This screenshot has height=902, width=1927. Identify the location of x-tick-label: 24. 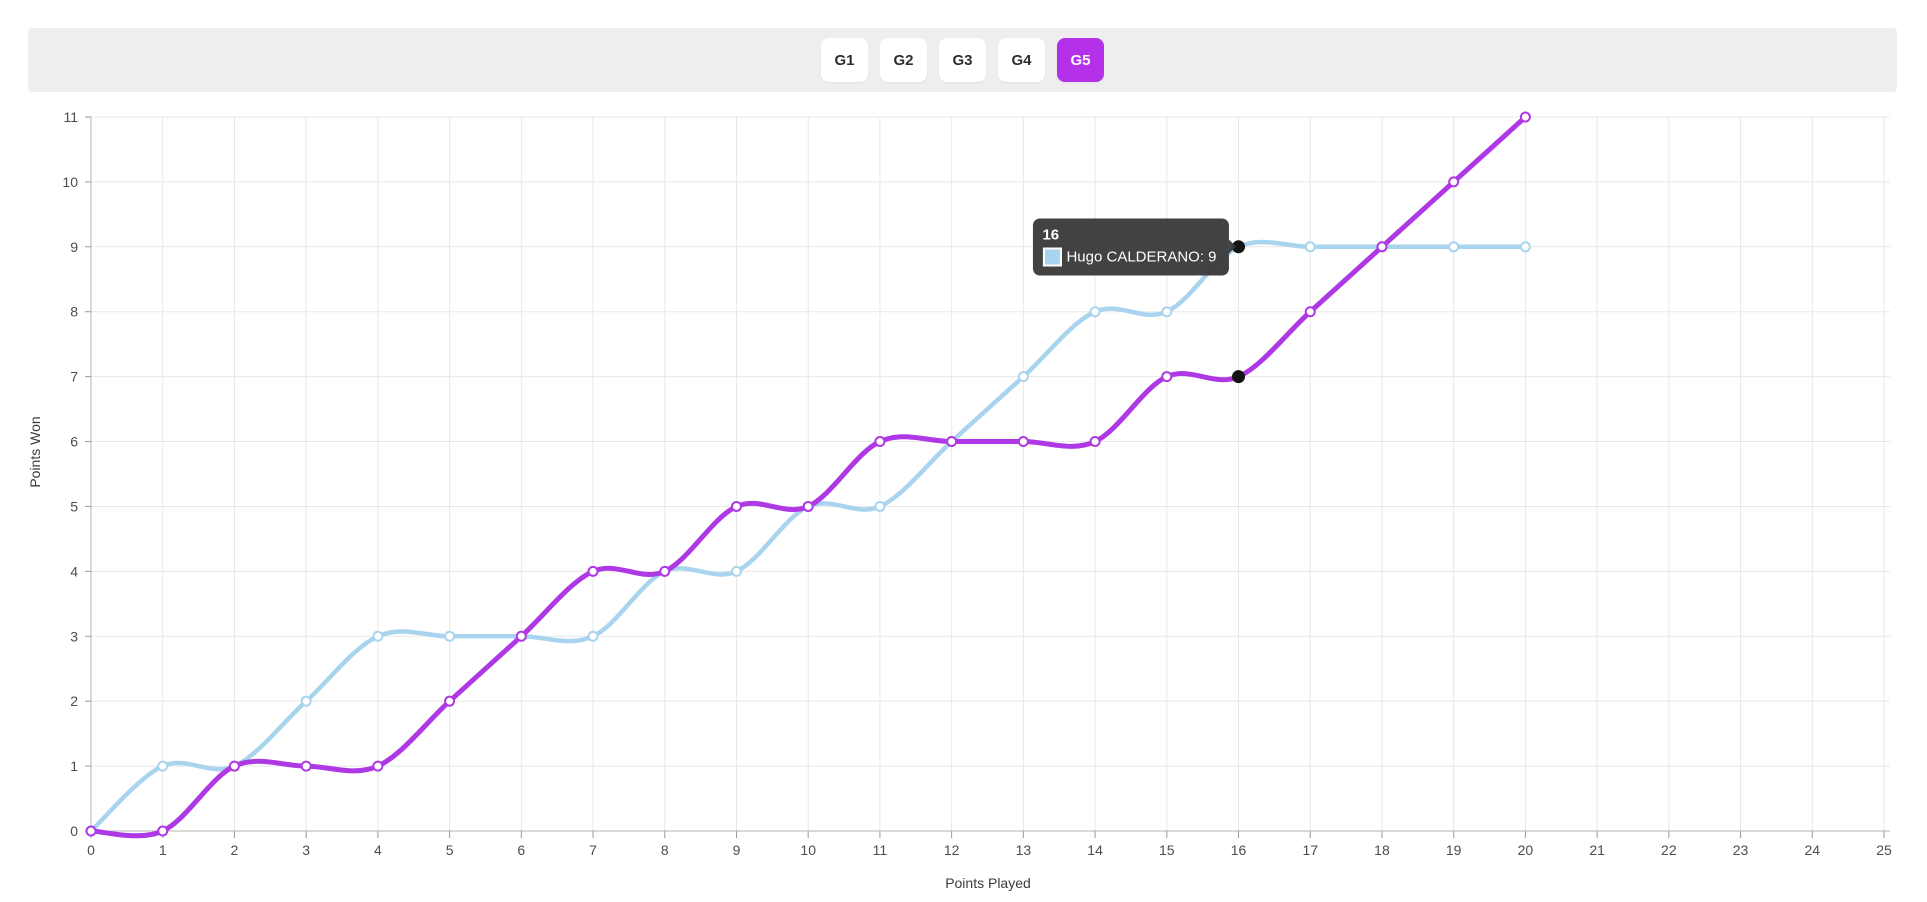
(1812, 850).